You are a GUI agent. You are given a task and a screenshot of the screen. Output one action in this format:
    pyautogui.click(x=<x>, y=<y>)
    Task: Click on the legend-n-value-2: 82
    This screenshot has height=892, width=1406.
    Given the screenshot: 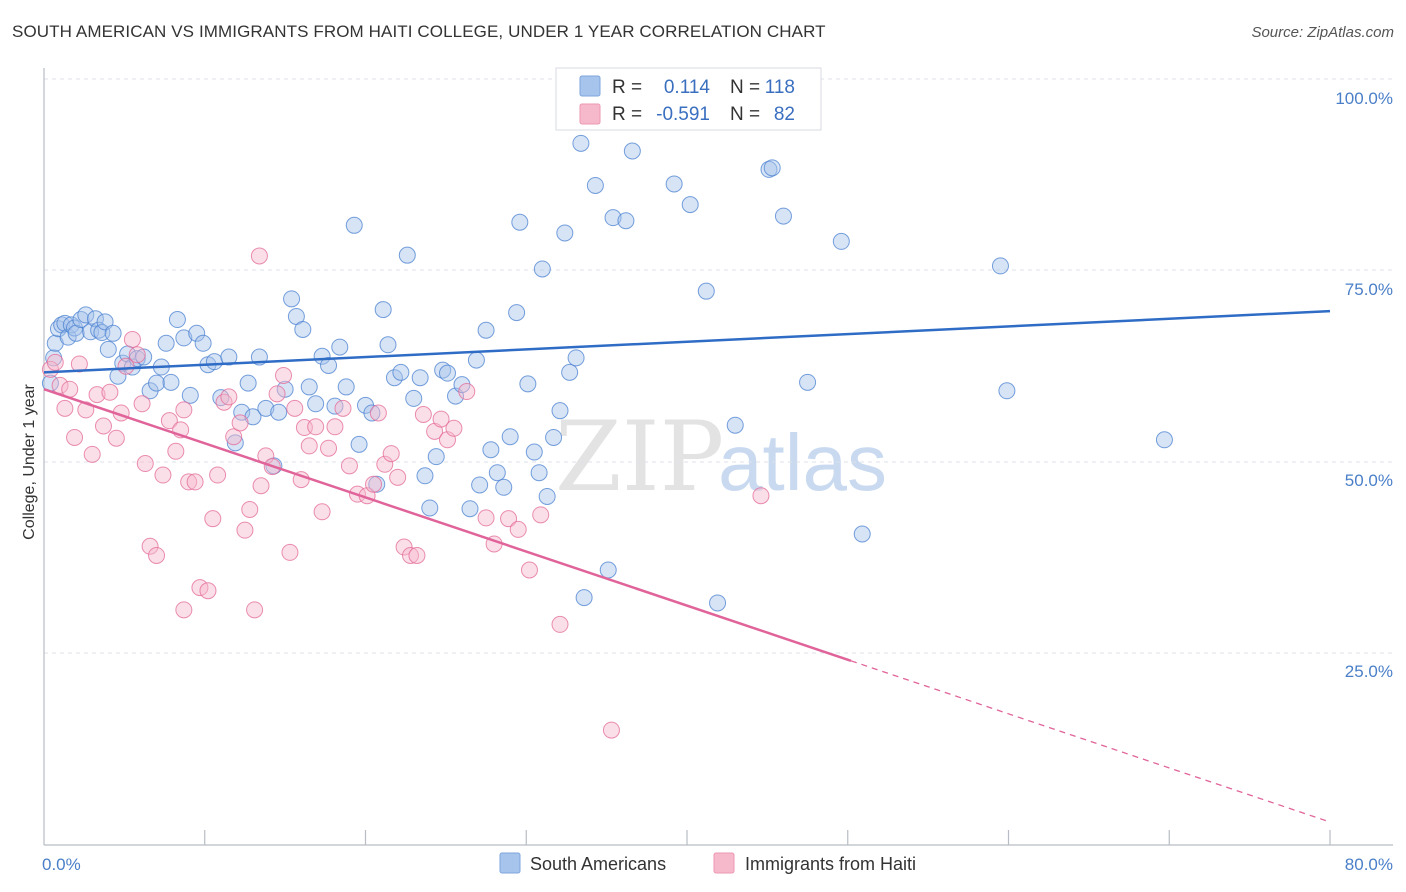 What is the action you would take?
    pyautogui.click(x=784, y=114)
    